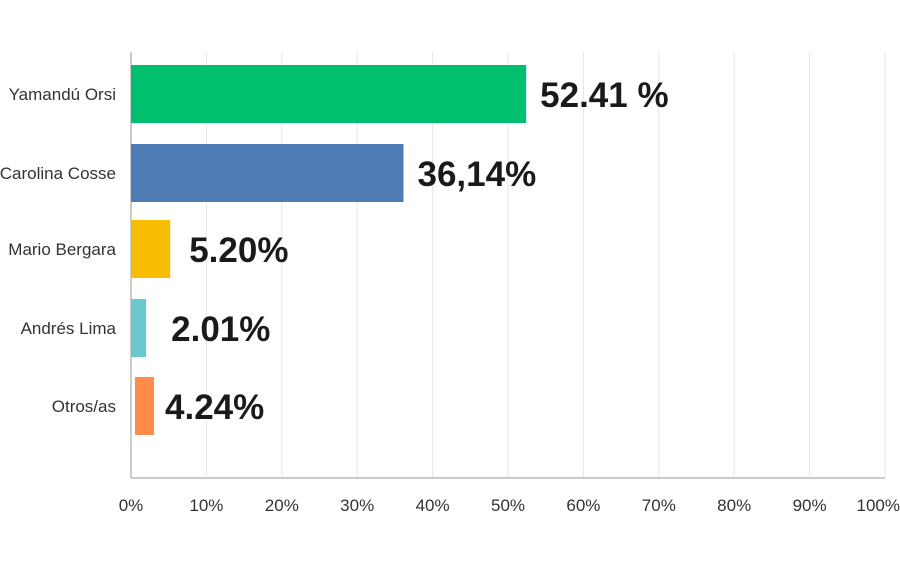  Describe the element at coordinates (810, 505) in the screenshot. I see `x-tick-label: 90%` at that location.